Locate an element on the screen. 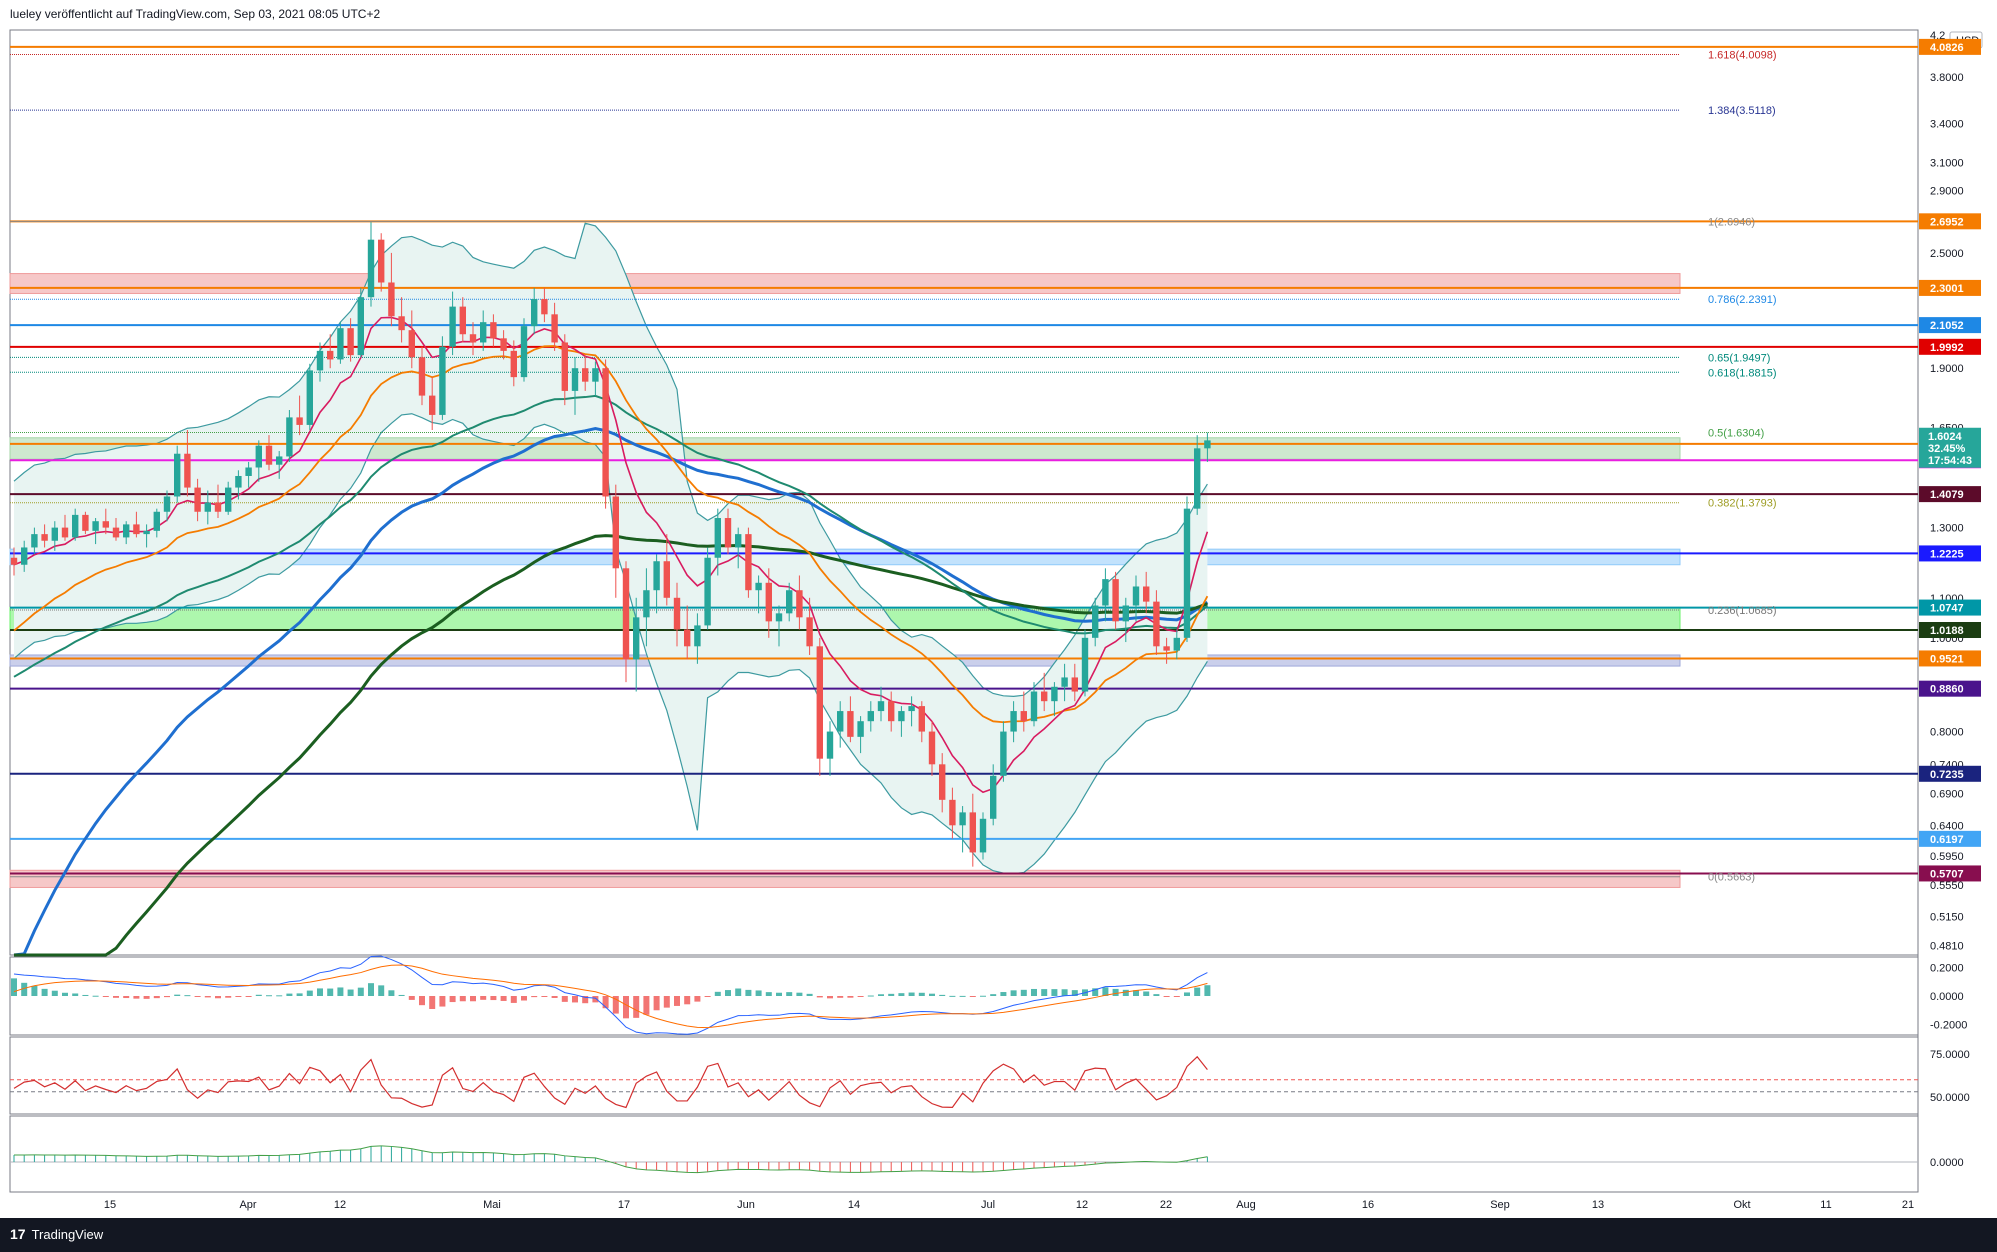 The height and width of the screenshot is (1252, 1997). x-tick-label: 22 is located at coordinates (1166, 1205).